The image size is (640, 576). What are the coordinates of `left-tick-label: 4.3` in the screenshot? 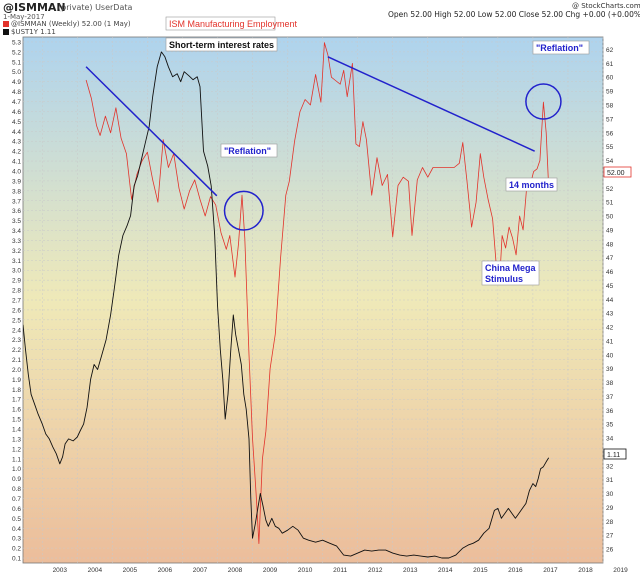 It's located at (16, 142).